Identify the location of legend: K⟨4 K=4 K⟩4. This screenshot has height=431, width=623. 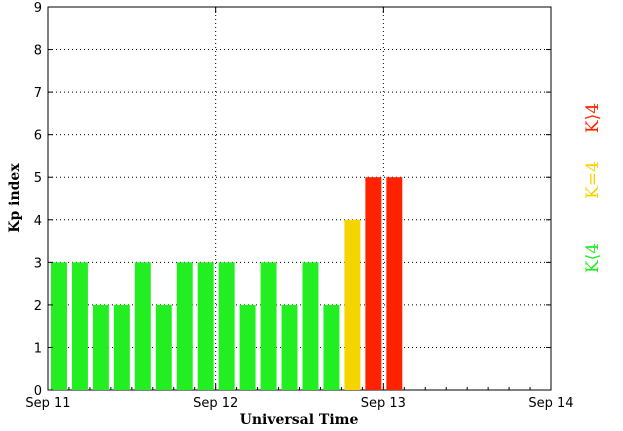
(593, 188).